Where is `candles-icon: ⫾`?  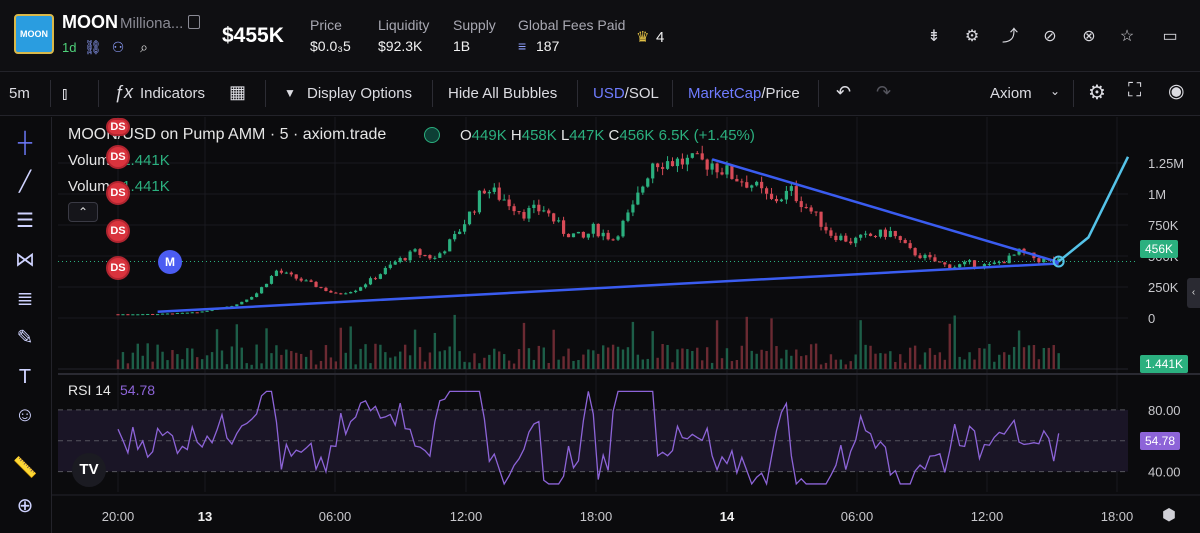
candles-icon: ⫾ is located at coordinates (65, 93).